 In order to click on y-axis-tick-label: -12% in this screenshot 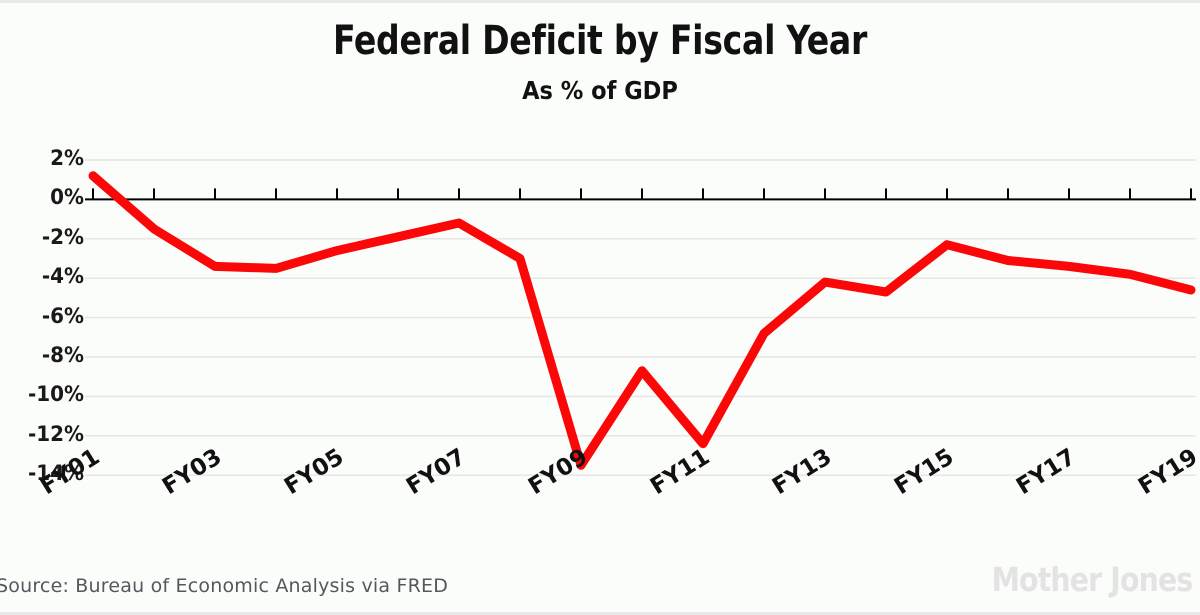, I will do `click(56, 433)`.